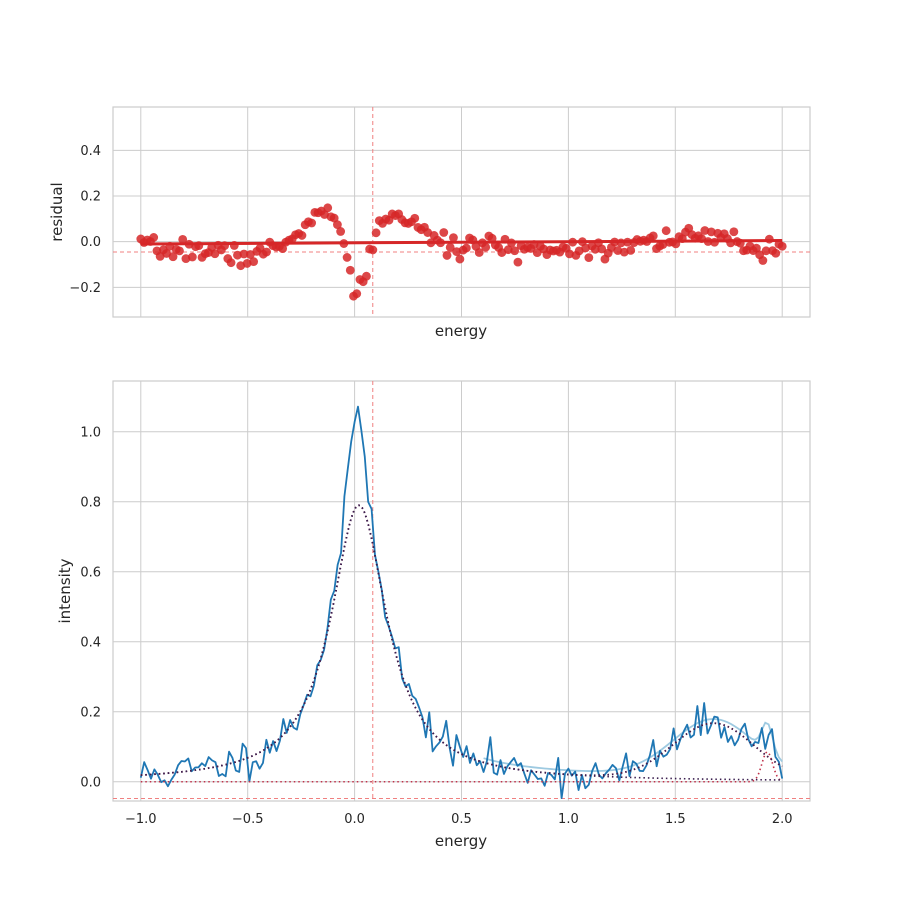  Describe the element at coordinates (90, 242) in the screenshot. I see `residual-y-tick-label: 0.0` at that location.